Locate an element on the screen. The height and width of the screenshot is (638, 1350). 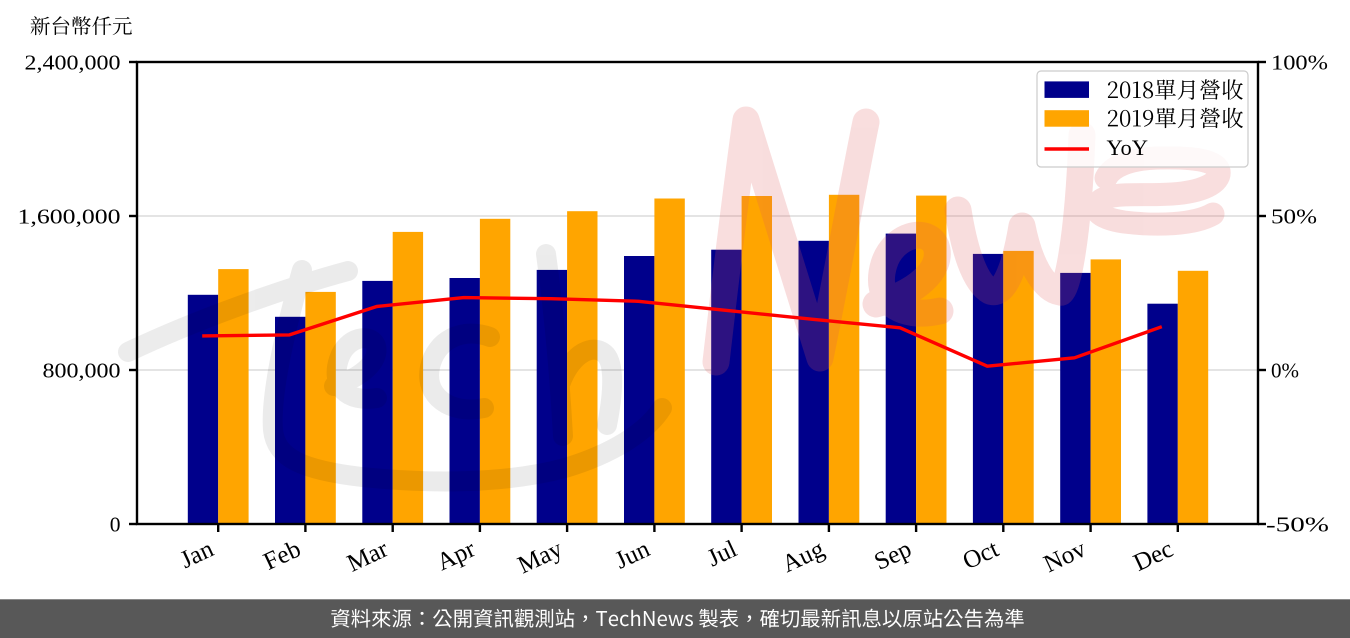
svg-text: 100% is located at coordinates (1299, 63).